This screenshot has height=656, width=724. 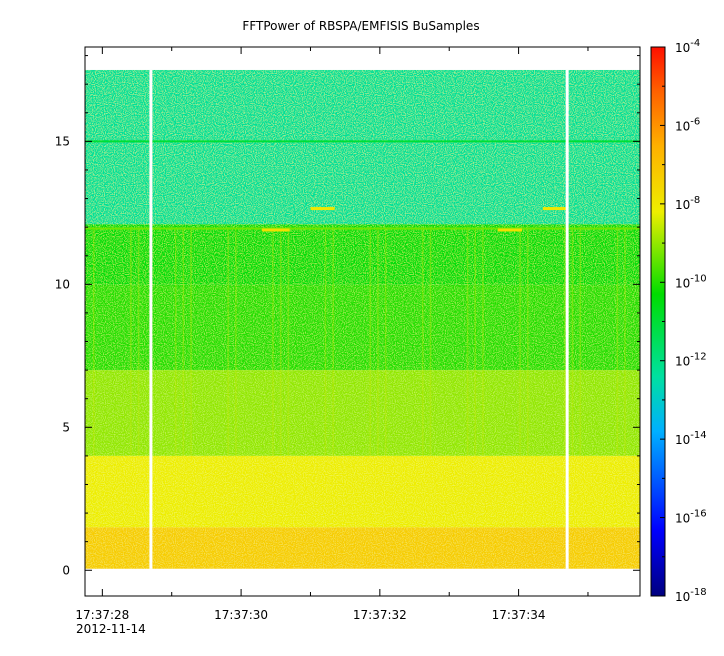 I want to click on colorbar-ticks: 10⁻⁴ 10⁻⁶ 10⁻⁸ 10⁻¹⁰ 10⁻¹² 10⁻¹⁴ 10⁻¹⁶ 10⁻¹⁸, so click(x=683, y=321).